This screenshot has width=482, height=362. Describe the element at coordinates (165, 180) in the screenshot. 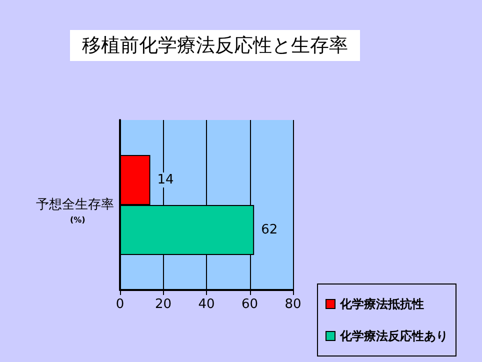

I see `data-label: 14` at that location.